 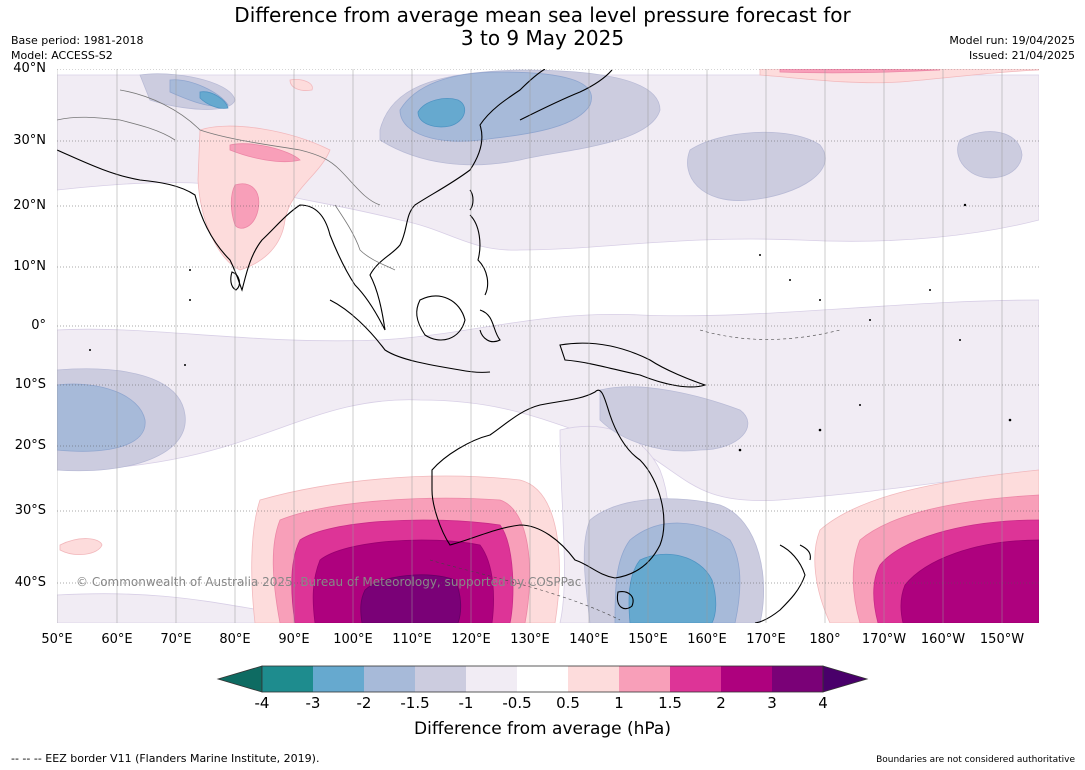 What do you see at coordinates (721, 703) in the screenshot?
I see `colorbar-tick-label: 2` at bounding box center [721, 703].